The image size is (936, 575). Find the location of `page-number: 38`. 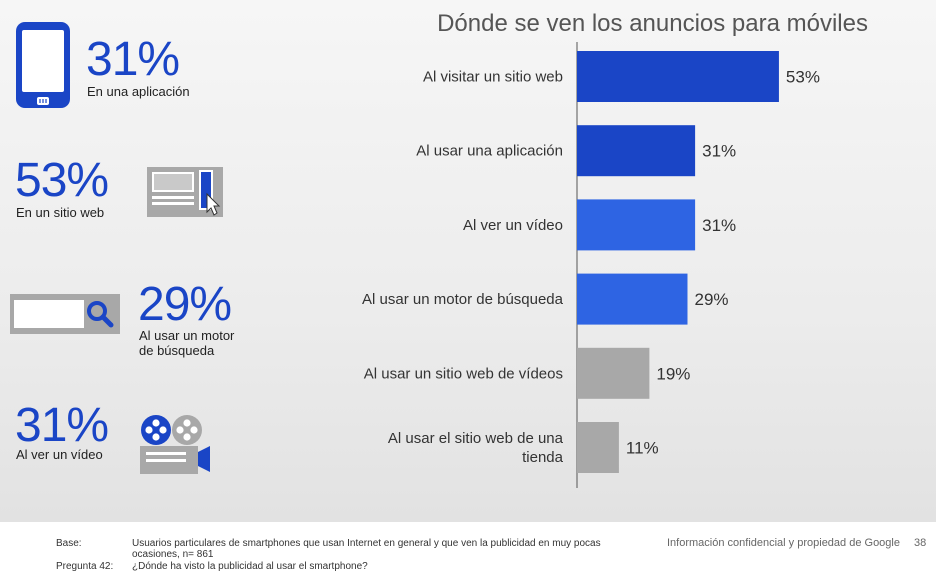

page-number: 38 is located at coordinates (920, 543).